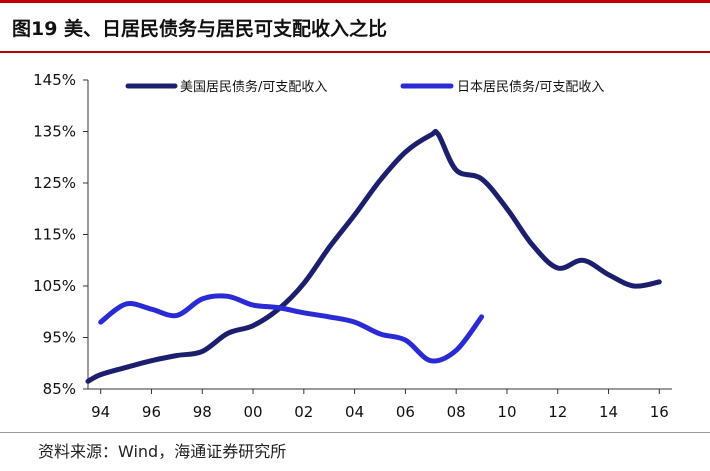  Describe the element at coordinates (364, 87) in the screenshot. I see `legend: 美国居民债务/可支配收入 日本居民债务/可支配收入` at that location.